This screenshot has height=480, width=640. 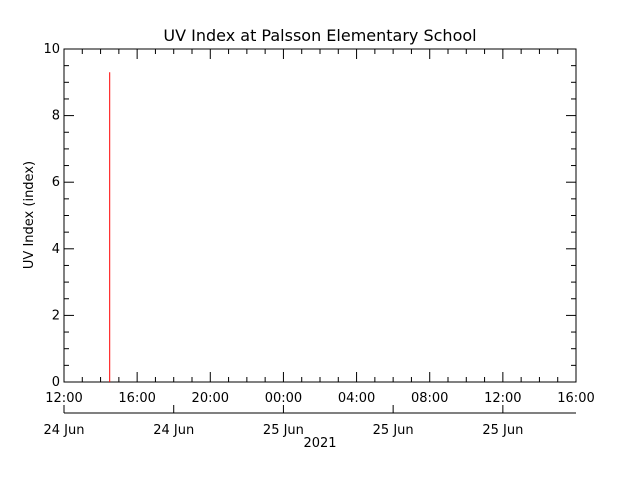 I want to click on x-tick-label: 04:00, so click(x=356, y=398).